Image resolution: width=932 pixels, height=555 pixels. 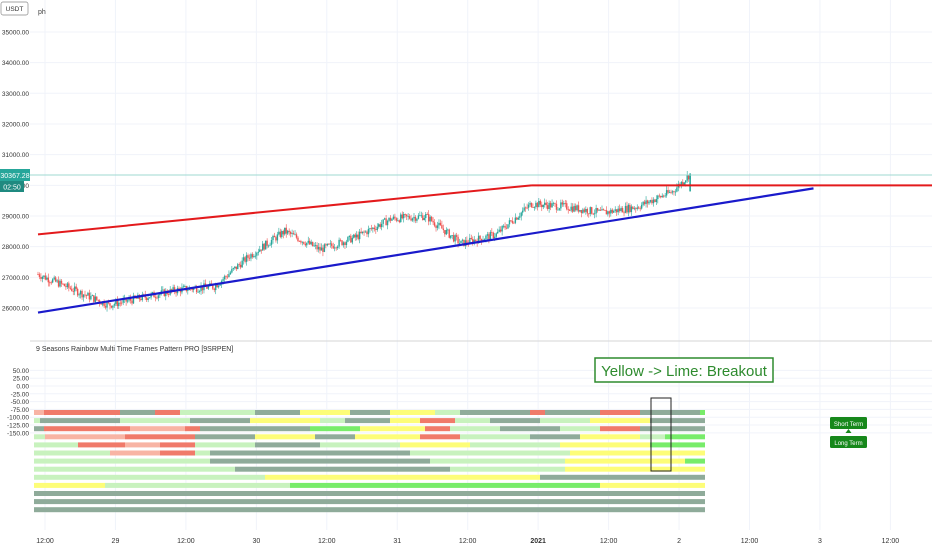 I want to click on annotation-text: Yellow -> Lime: Breakout, so click(x=684, y=371).